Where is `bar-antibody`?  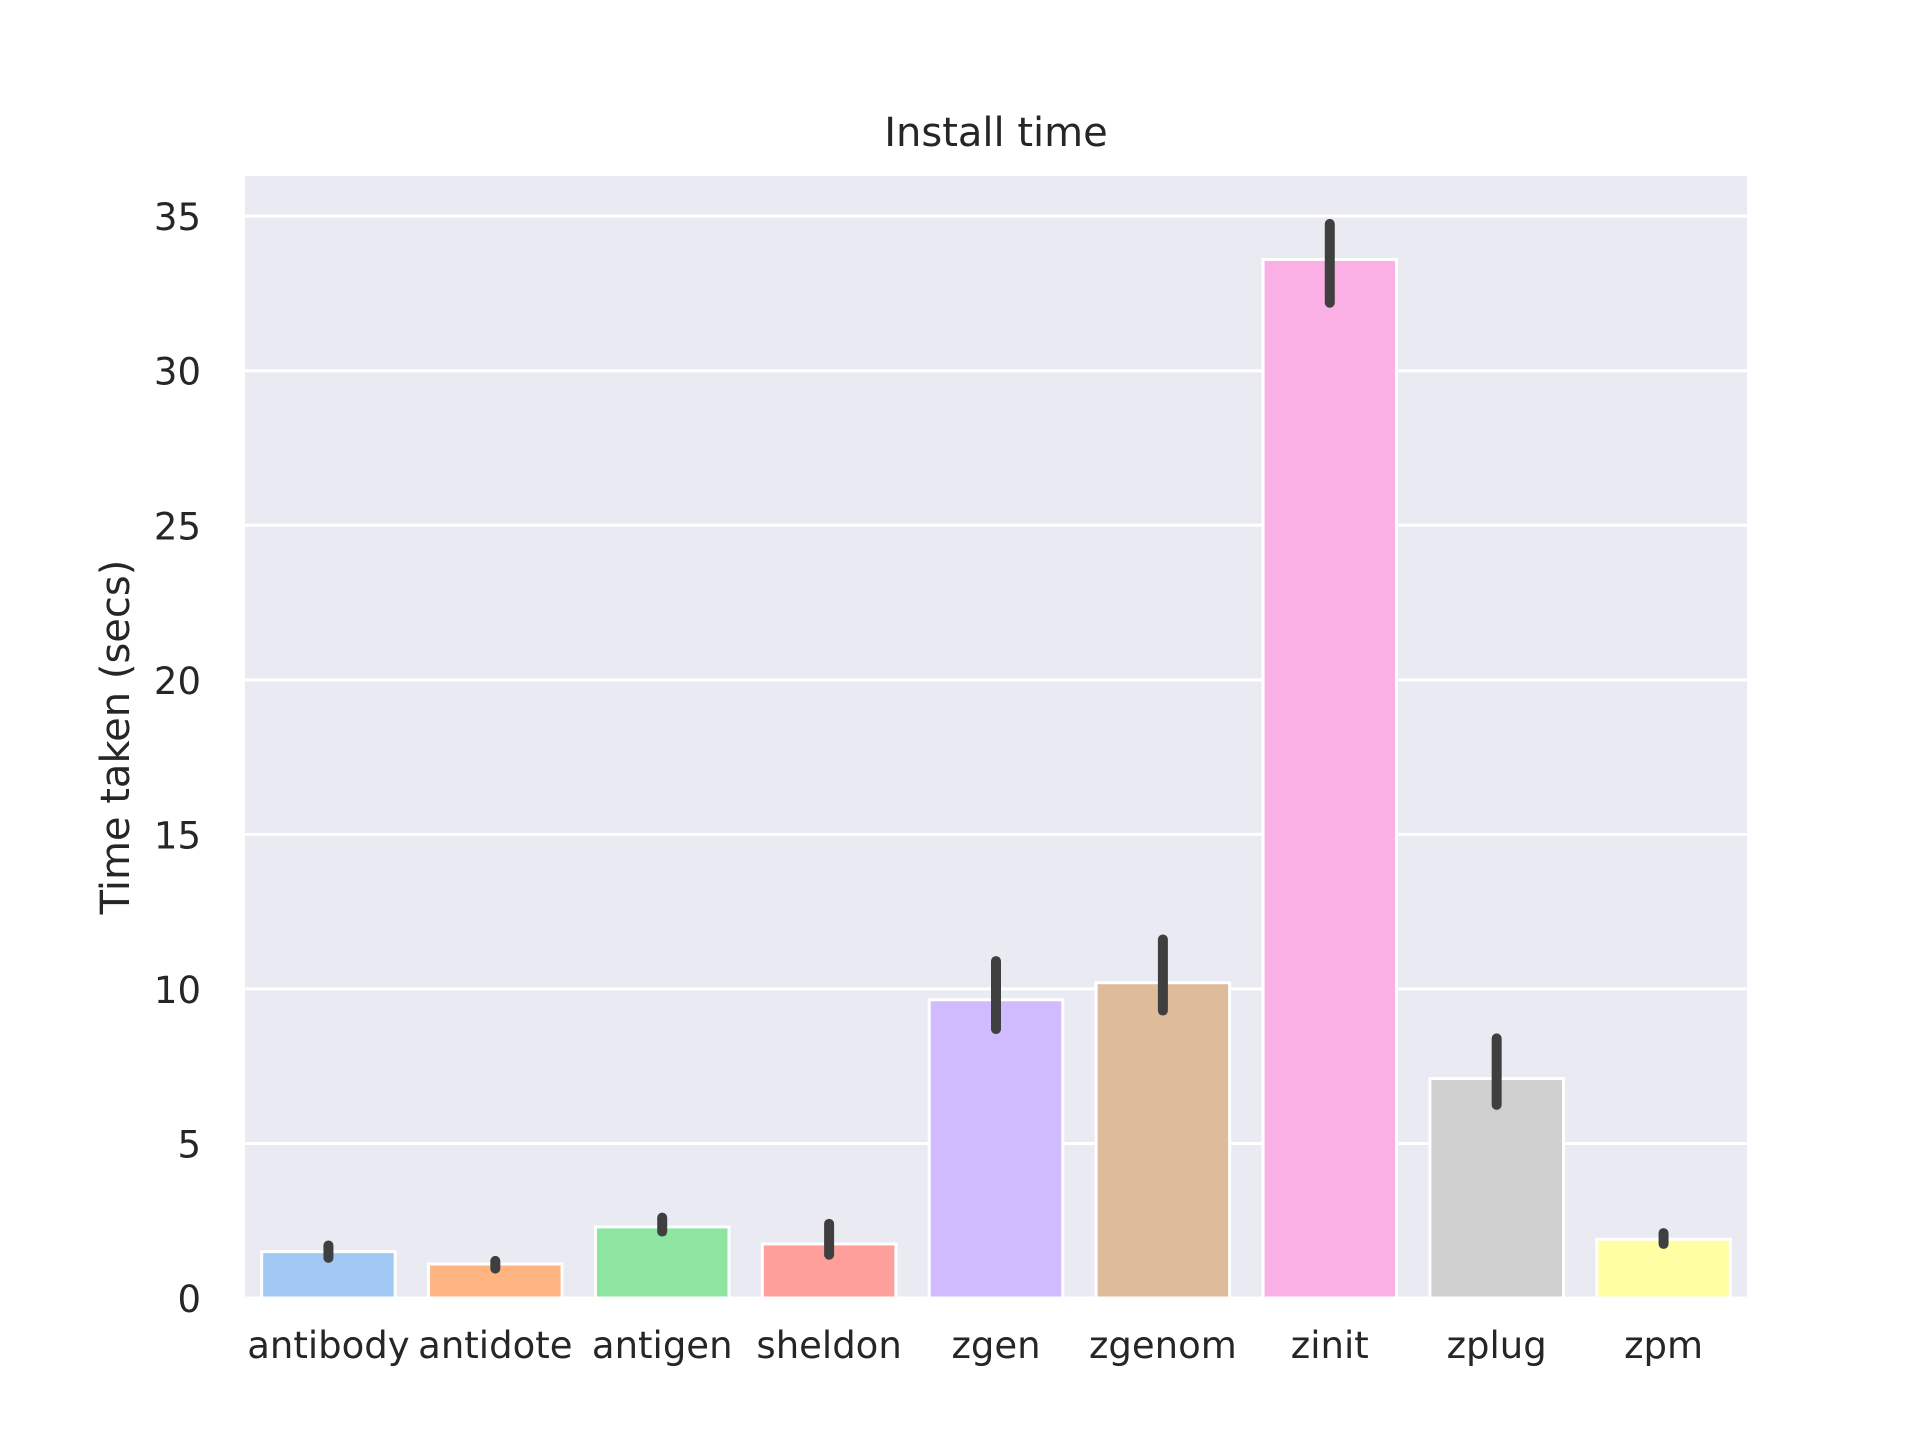 bar-antibody is located at coordinates (328, 1275).